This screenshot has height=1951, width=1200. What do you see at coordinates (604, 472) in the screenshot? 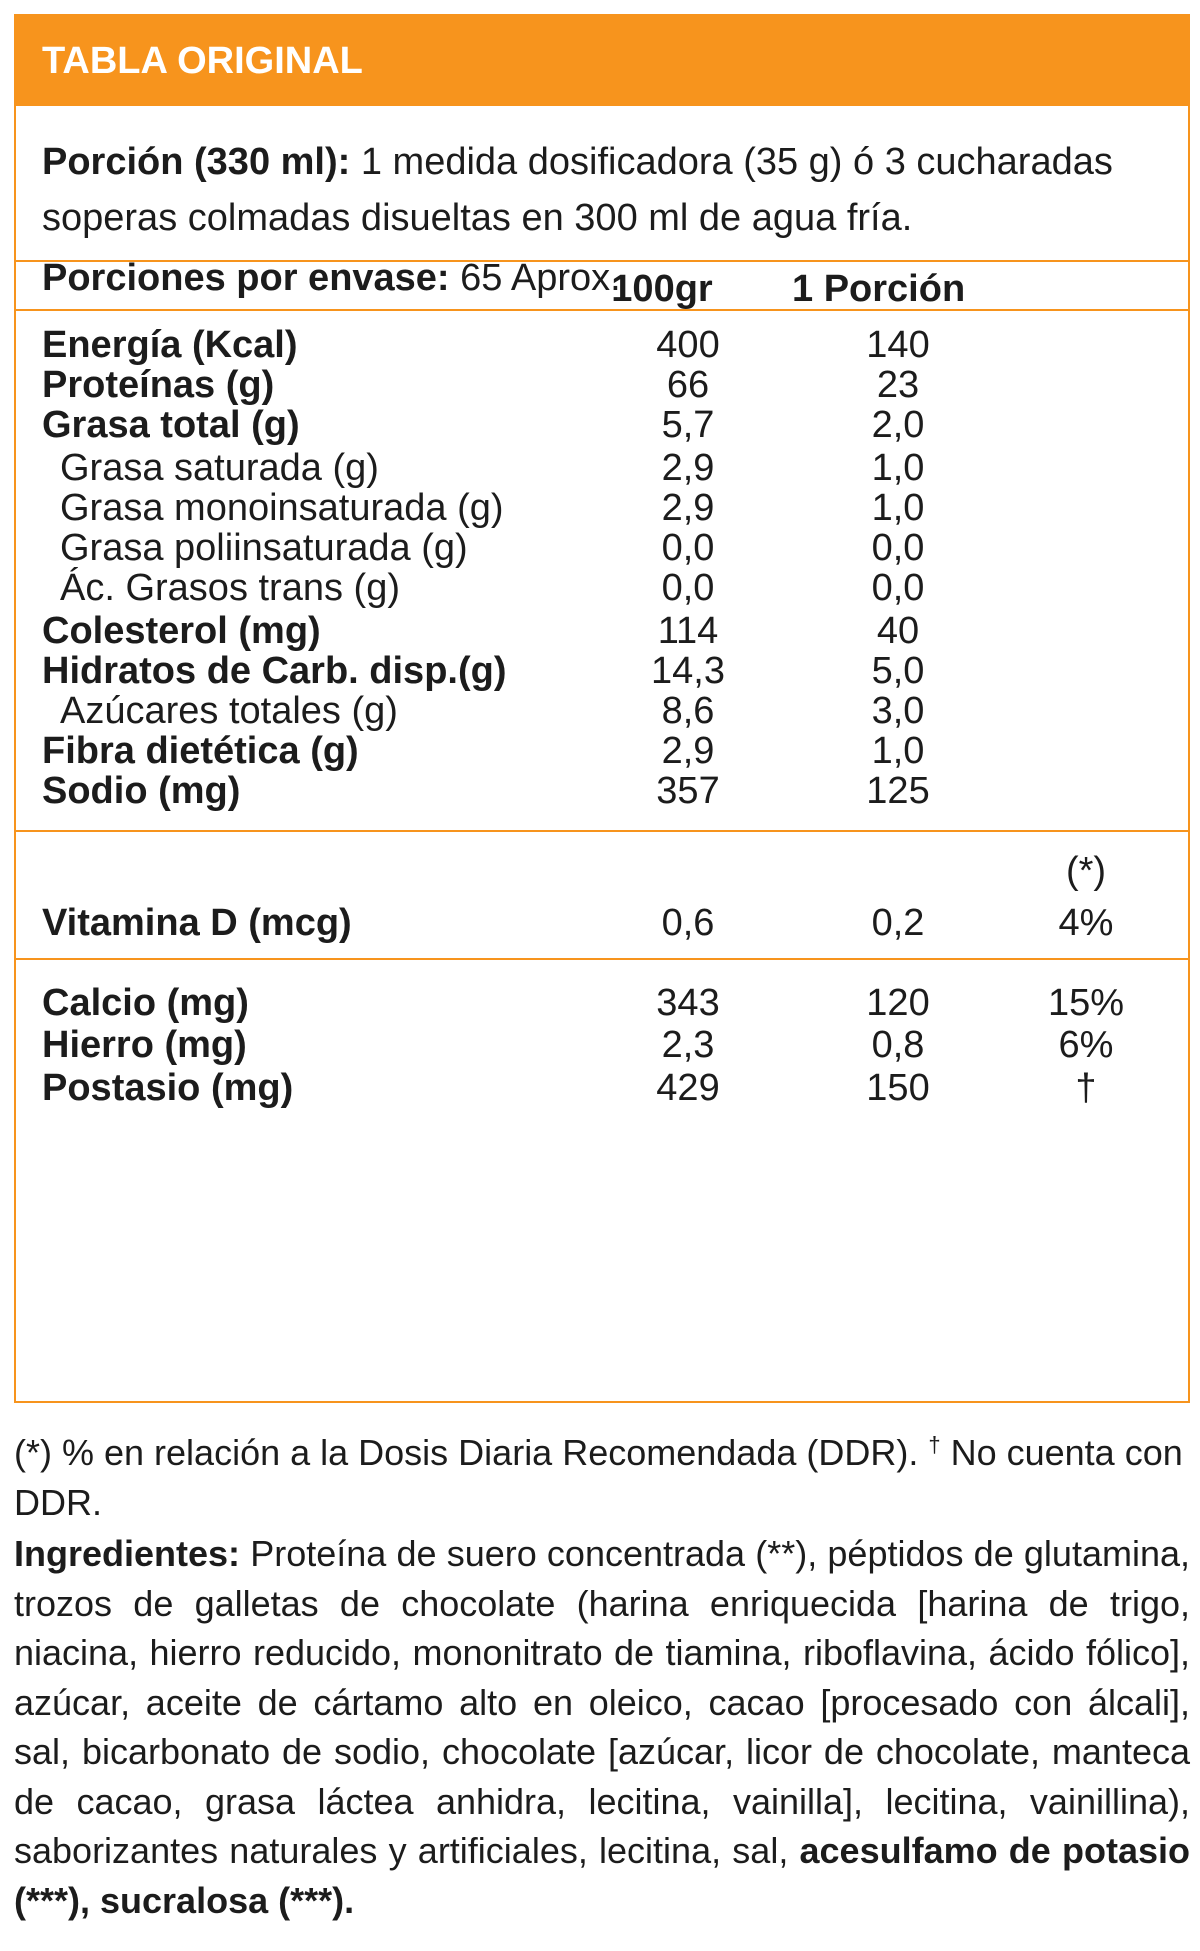
I see `table-row: Grasa saturada (g) 2,9 1,0` at bounding box center [604, 472].